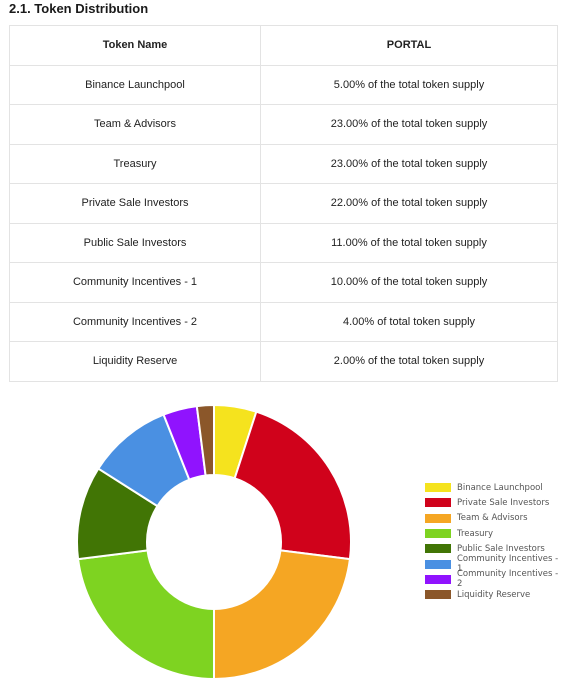  I want to click on token-share-cell: 11.00% of the total token supply, so click(409, 242).